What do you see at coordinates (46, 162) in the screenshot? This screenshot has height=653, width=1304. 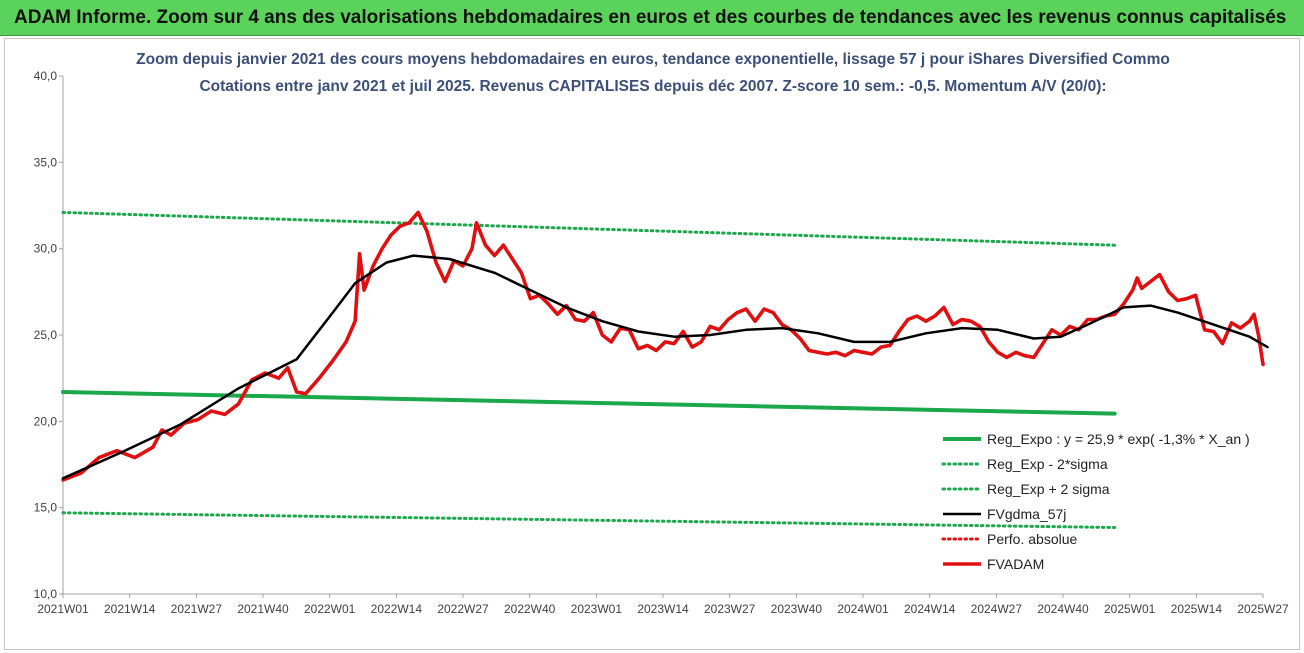 I see `y-tick-label: 35,0` at bounding box center [46, 162].